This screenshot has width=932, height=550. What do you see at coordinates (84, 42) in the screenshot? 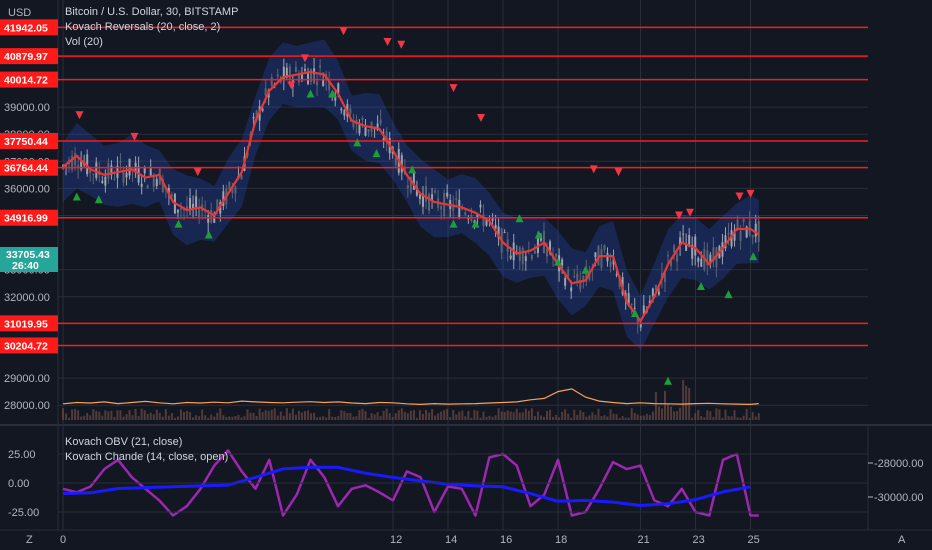
I see `indicator-label-volume: Vol (20)` at bounding box center [84, 42].